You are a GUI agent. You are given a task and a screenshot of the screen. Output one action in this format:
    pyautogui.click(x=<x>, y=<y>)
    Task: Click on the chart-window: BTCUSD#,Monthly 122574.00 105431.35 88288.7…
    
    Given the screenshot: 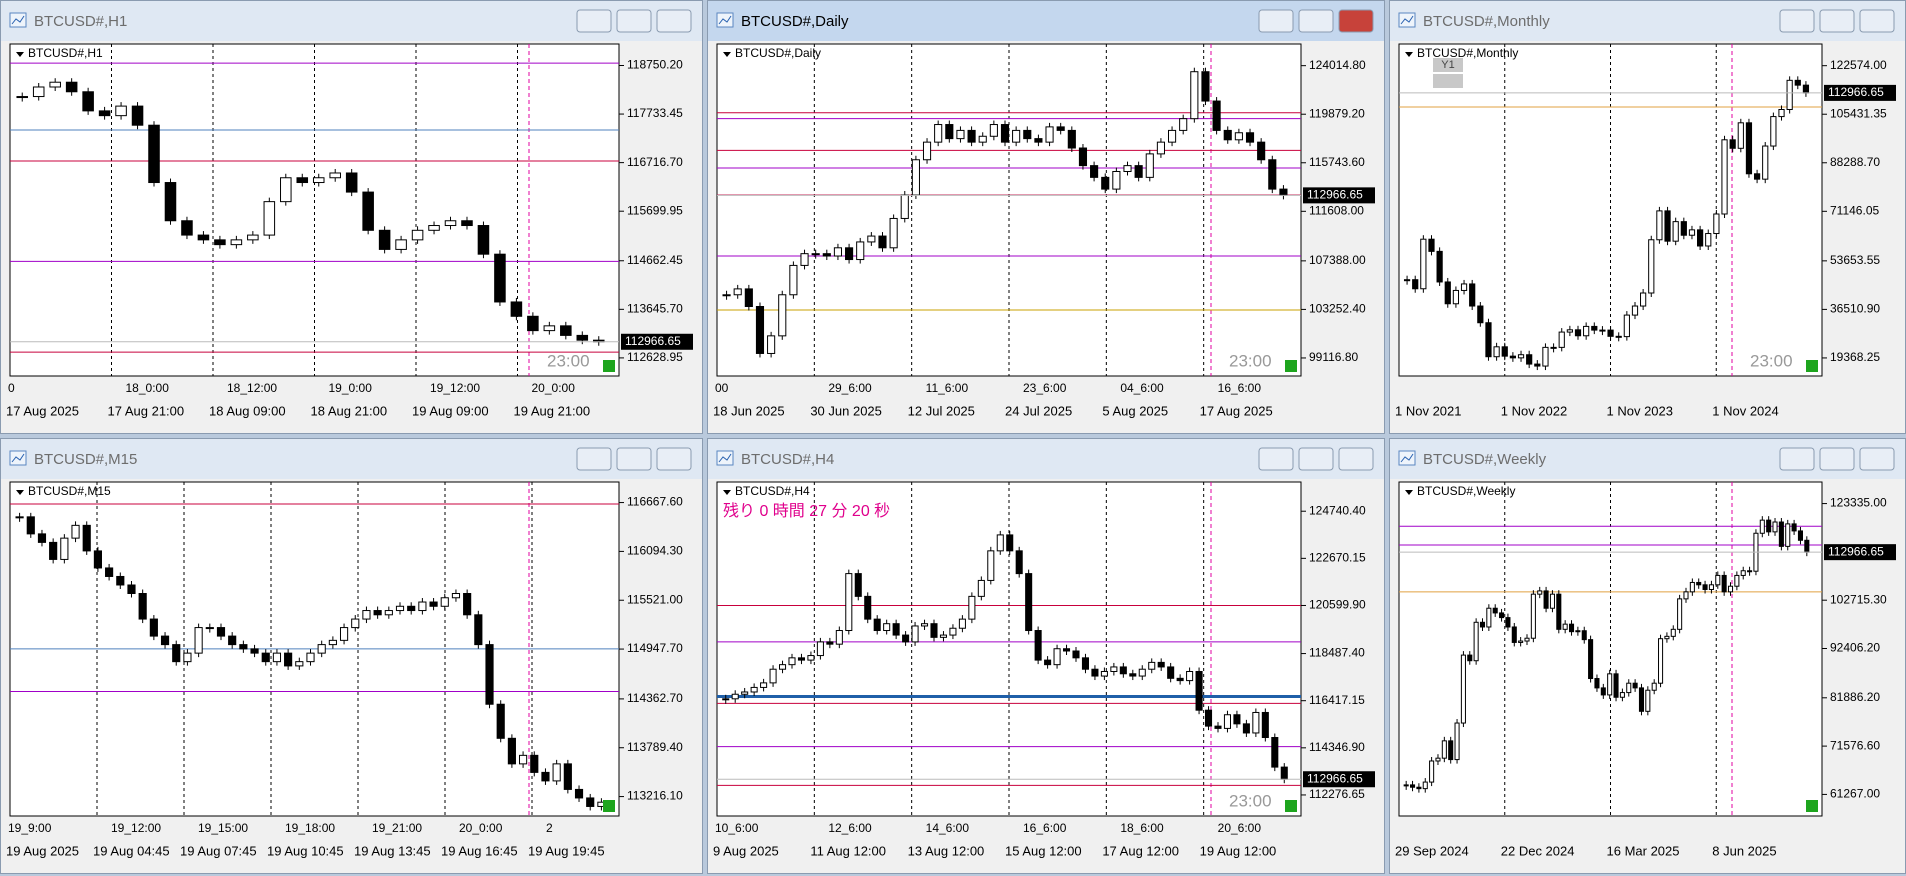 What is the action you would take?
    pyautogui.click(x=1647, y=217)
    